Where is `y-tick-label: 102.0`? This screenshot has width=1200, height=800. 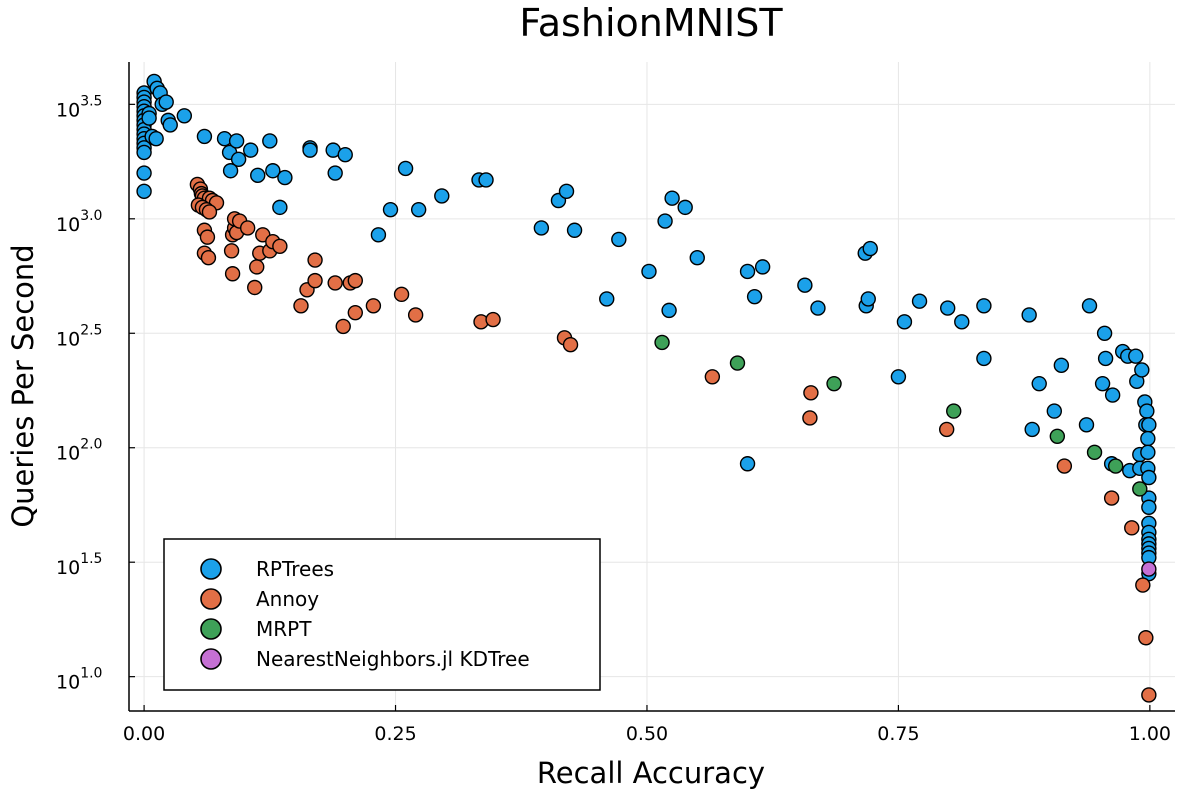
y-tick-label: 102.0 is located at coordinates (79, 451).